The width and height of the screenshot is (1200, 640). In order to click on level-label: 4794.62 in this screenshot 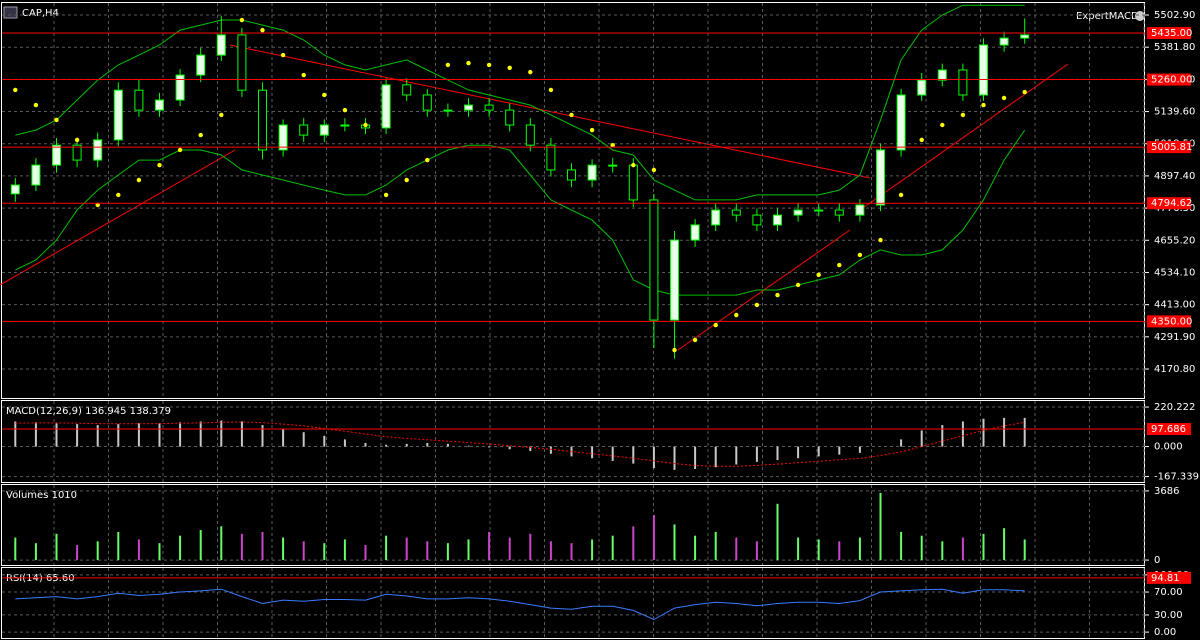, I will do `click(1171, 203)`.